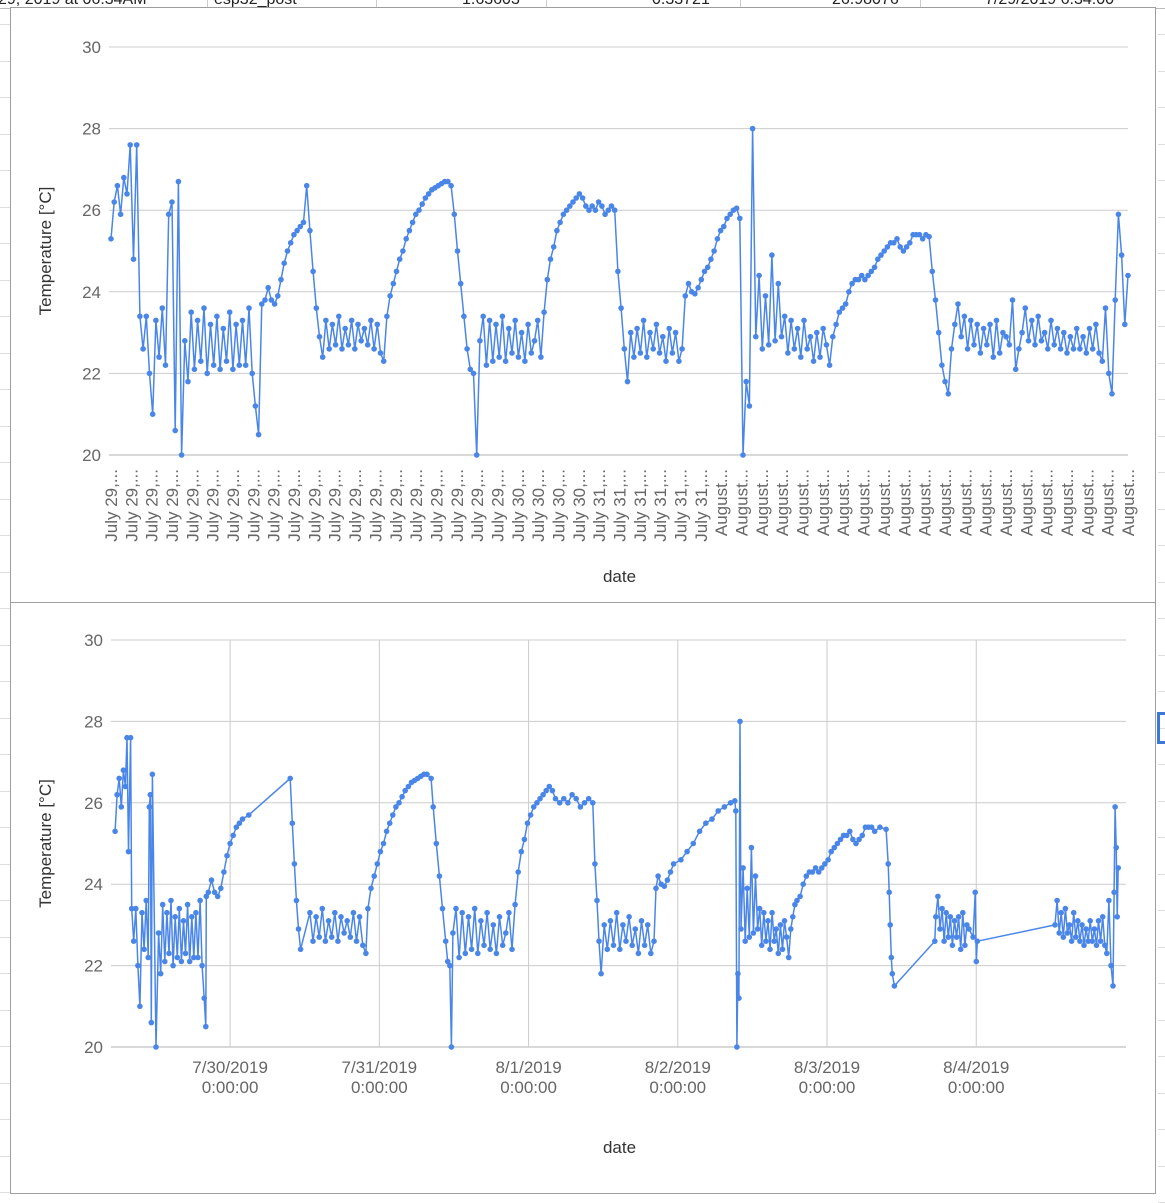 The image size is (1165, 1203). I want to click on cell-event: esp32_post, so click(255, 4).